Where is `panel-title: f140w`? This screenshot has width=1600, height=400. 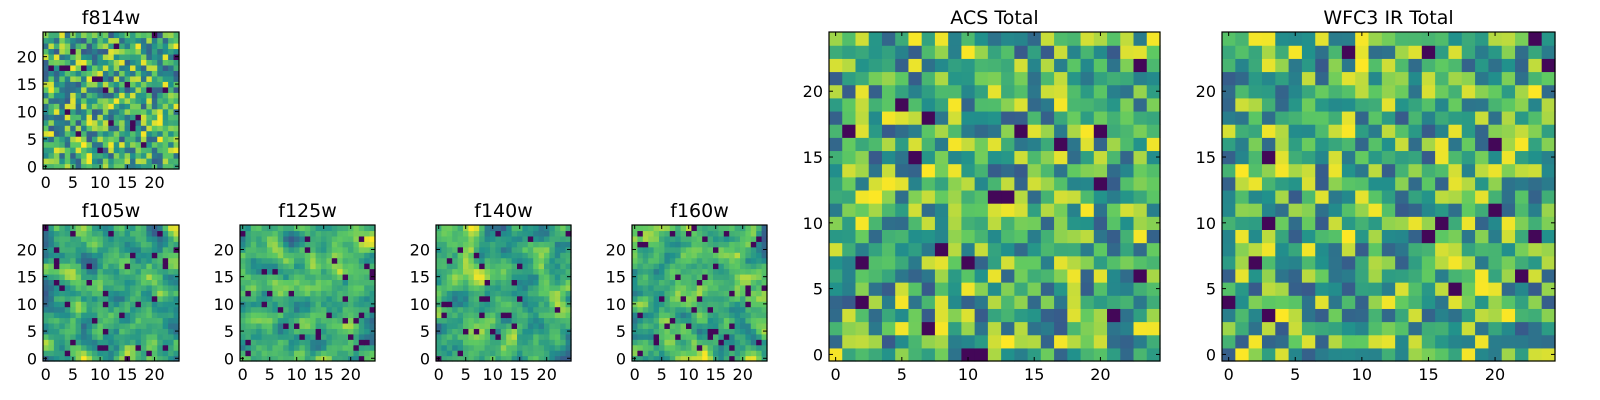 panel-title: f140w is located at coordinates (503, 211).